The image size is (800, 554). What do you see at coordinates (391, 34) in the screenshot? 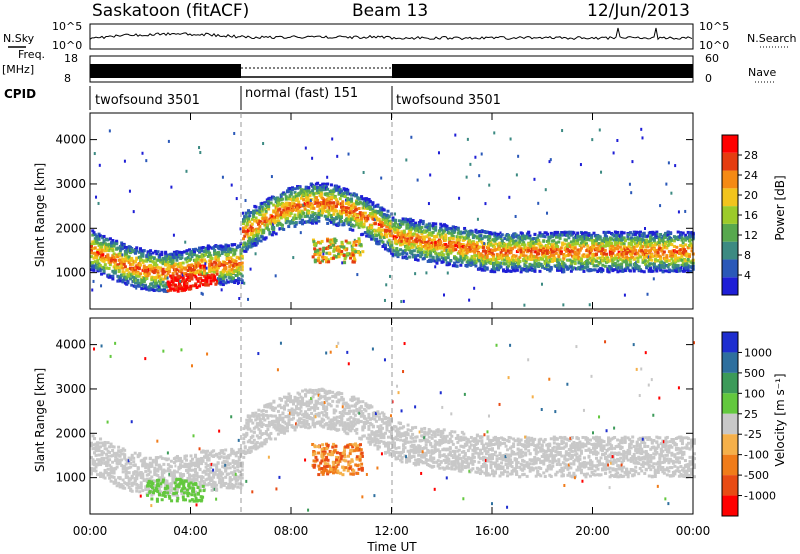
I see `noise-trace` at bounding box center [391, 34].